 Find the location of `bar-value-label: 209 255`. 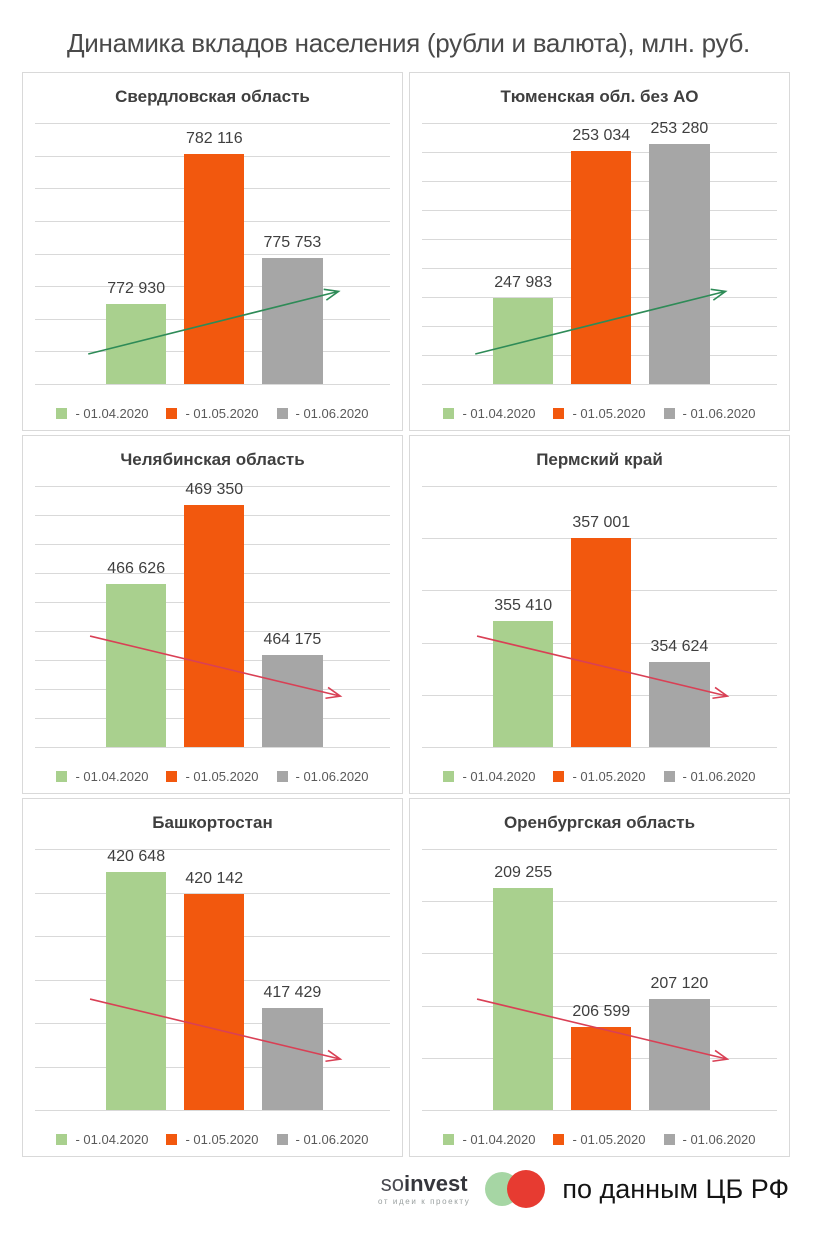

bar-value-label: 209 255 is located at coordinates (523, 872).